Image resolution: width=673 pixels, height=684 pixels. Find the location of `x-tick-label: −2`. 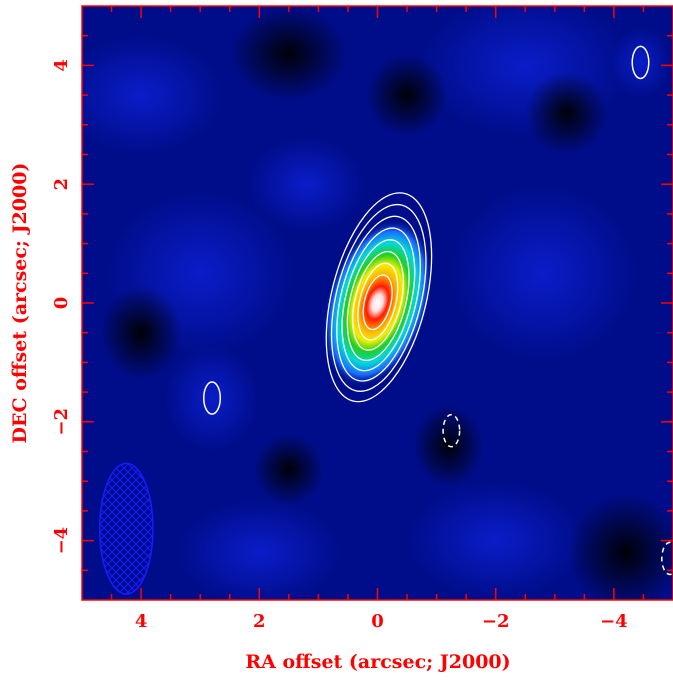

x-tick-label: −2 is located at coordinates (496, 621).